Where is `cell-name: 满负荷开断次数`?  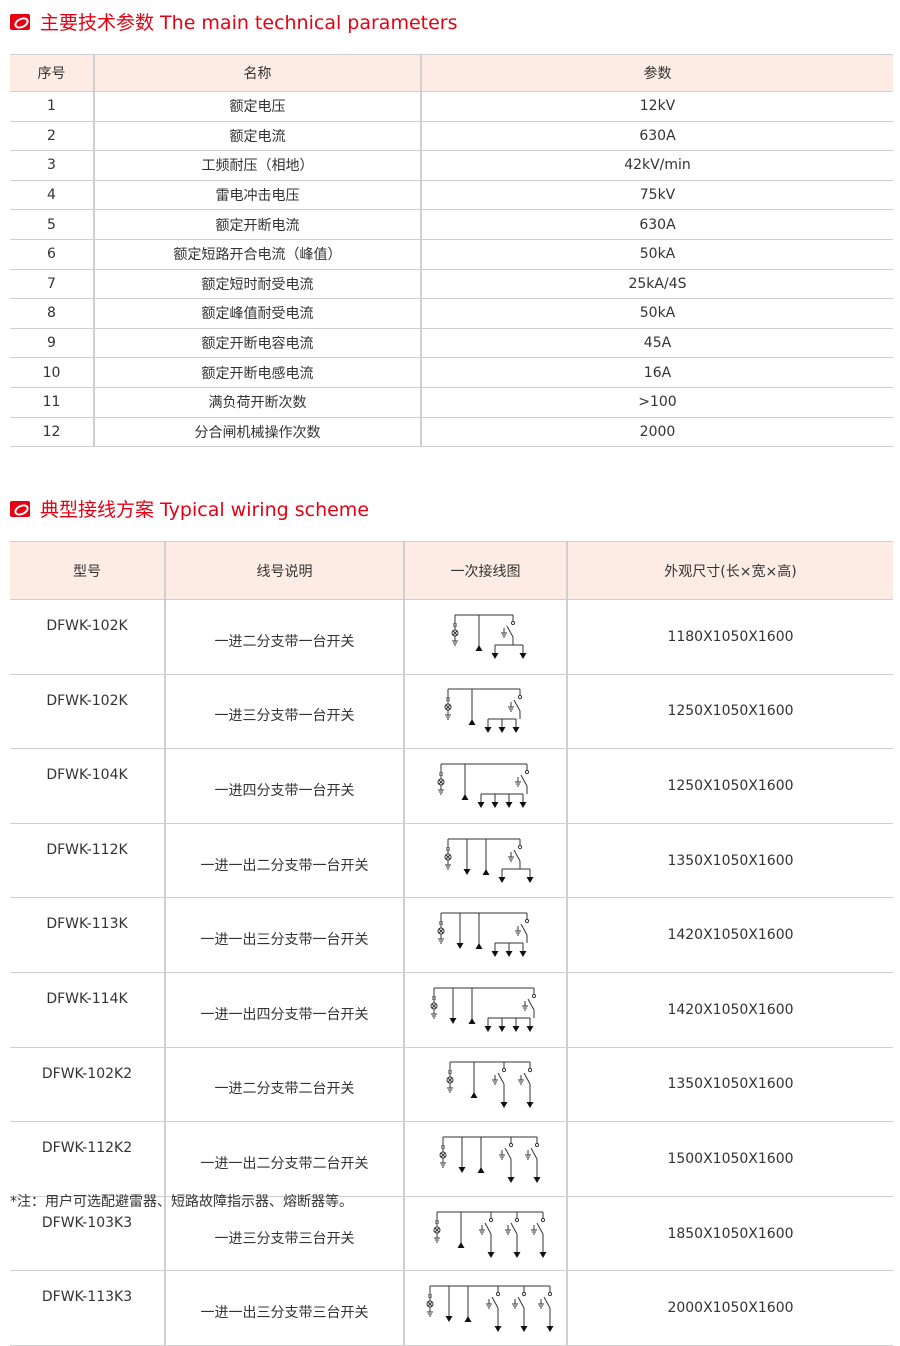 cell-name: 满负荷开断次数 is located at coordinates (257, 402).